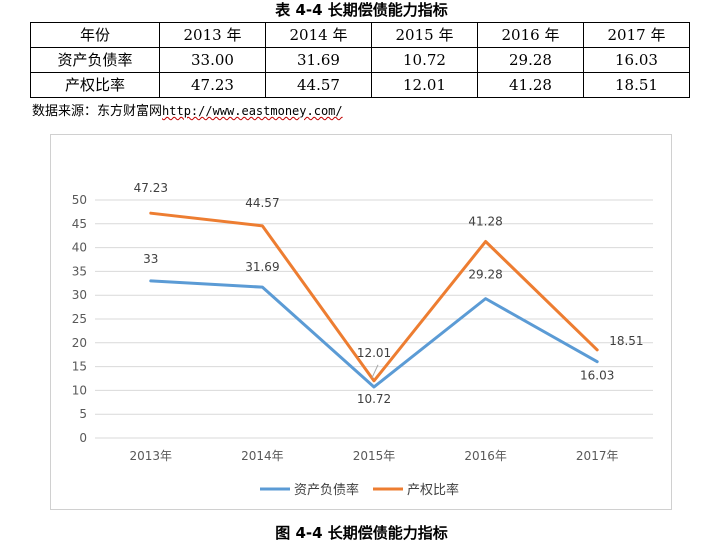 The image size is (723, 545). I want to click on header-cell: 2016 年, so click(530, 35).